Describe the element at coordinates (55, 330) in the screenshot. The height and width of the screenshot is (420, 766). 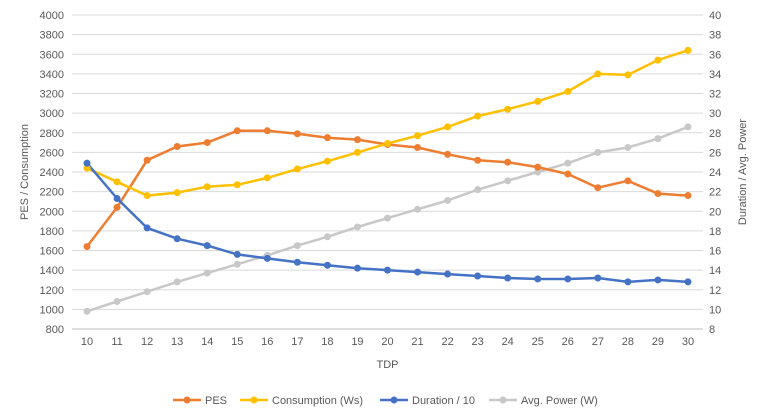
I see `y-left-tick-label: 800` at that location.